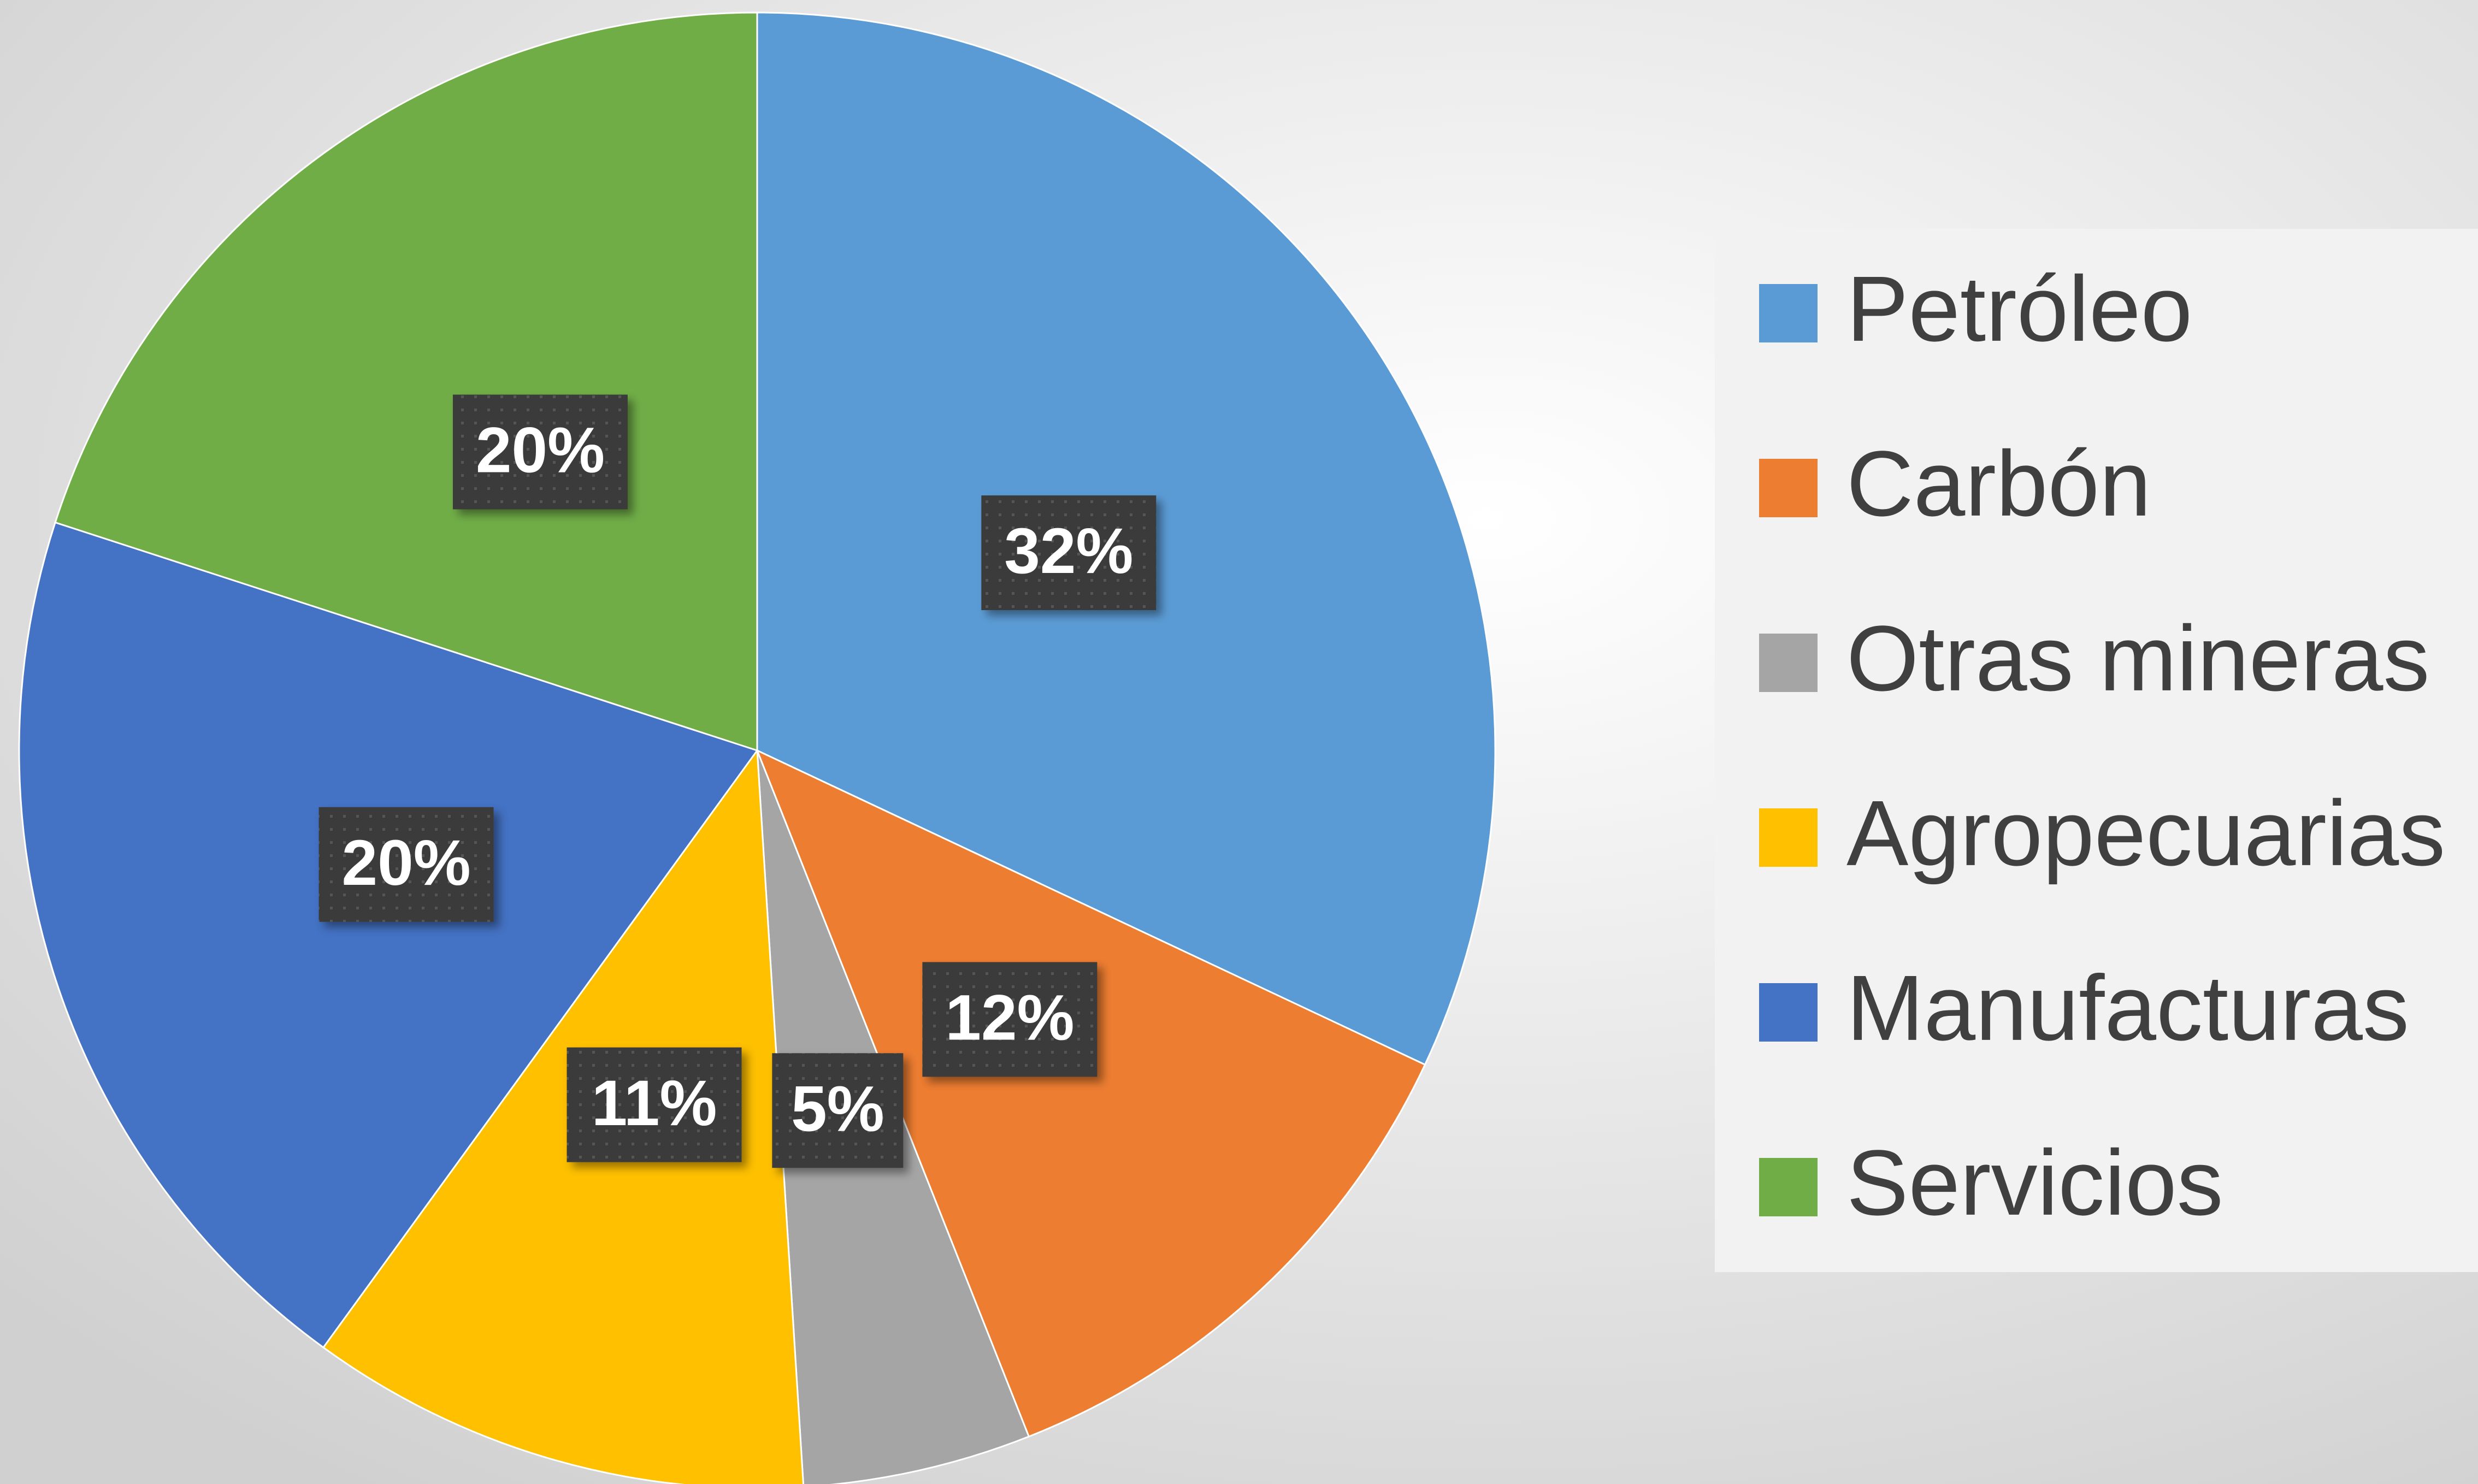 The image size is (2478, 1484). I want to click on legend-label: Servicios, so click(2034, 1183).